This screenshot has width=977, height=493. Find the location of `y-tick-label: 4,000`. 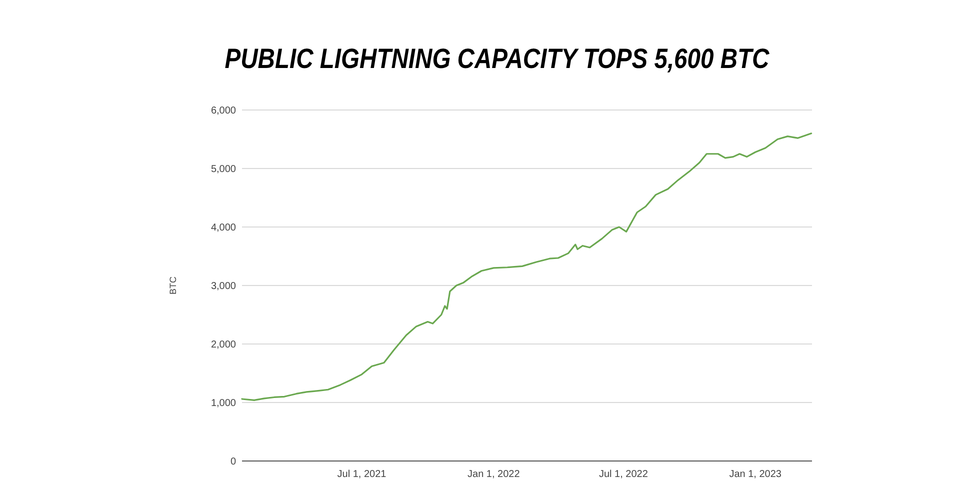

y-tick-label: 4,000 is located at coordinates (223, 228).